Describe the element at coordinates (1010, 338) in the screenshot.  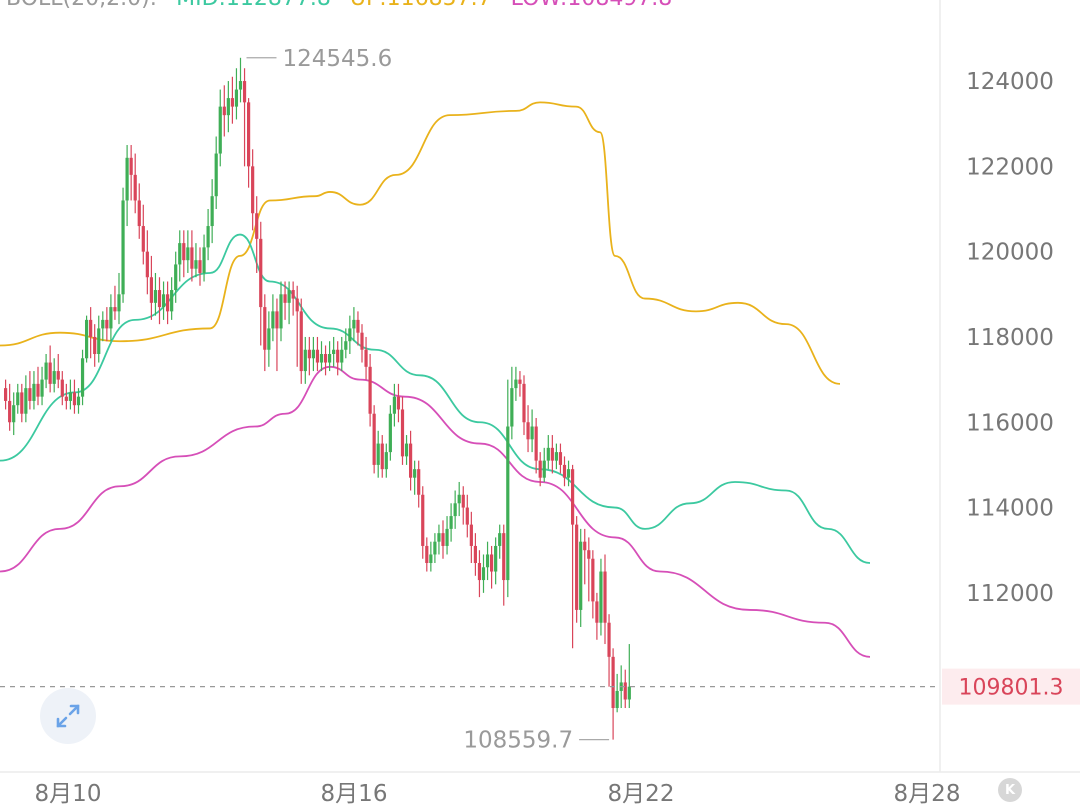
I see `y-tick-label: 118000` at that location.